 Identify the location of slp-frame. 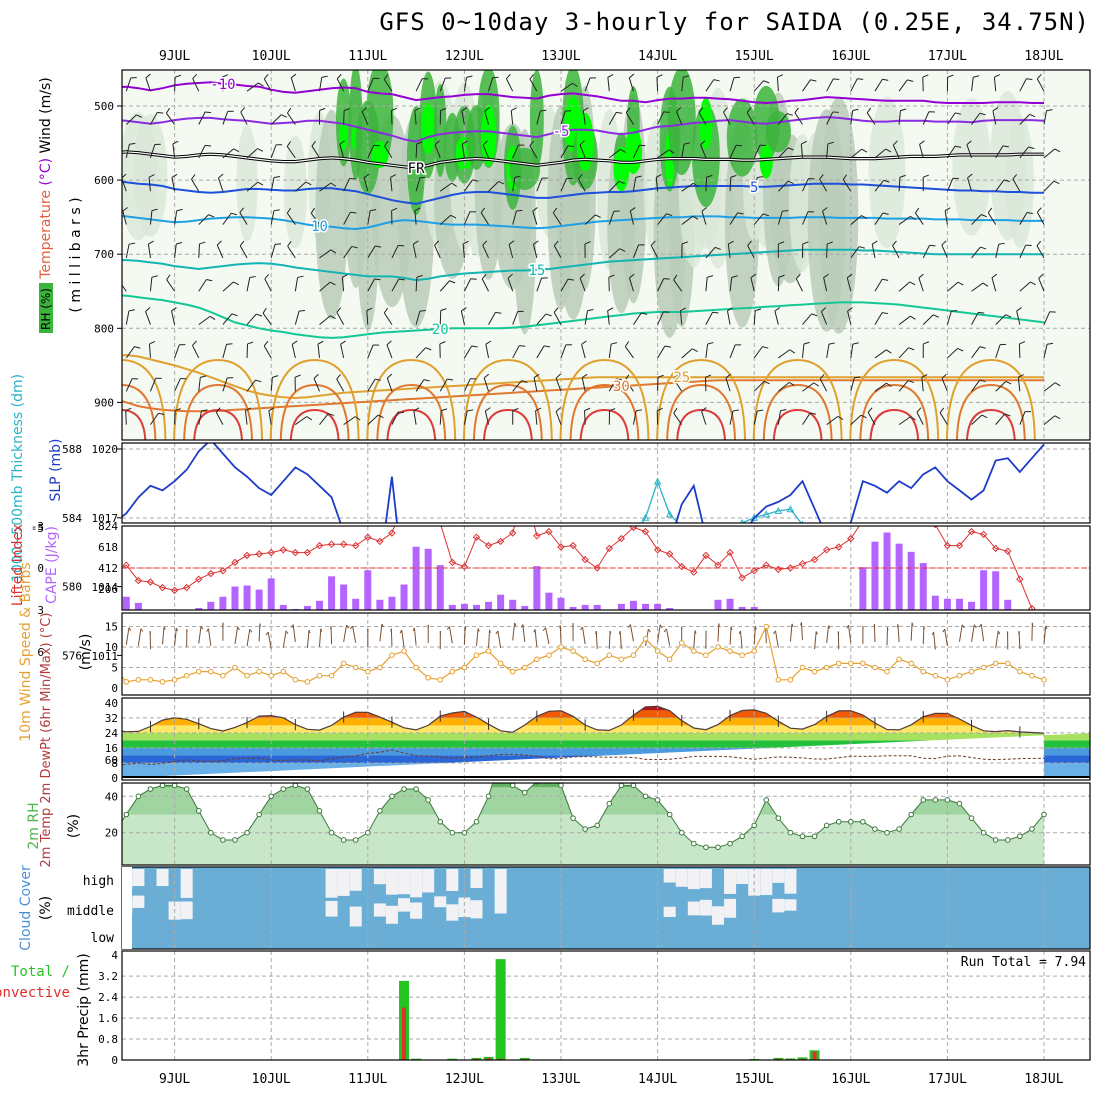
(606, 483).